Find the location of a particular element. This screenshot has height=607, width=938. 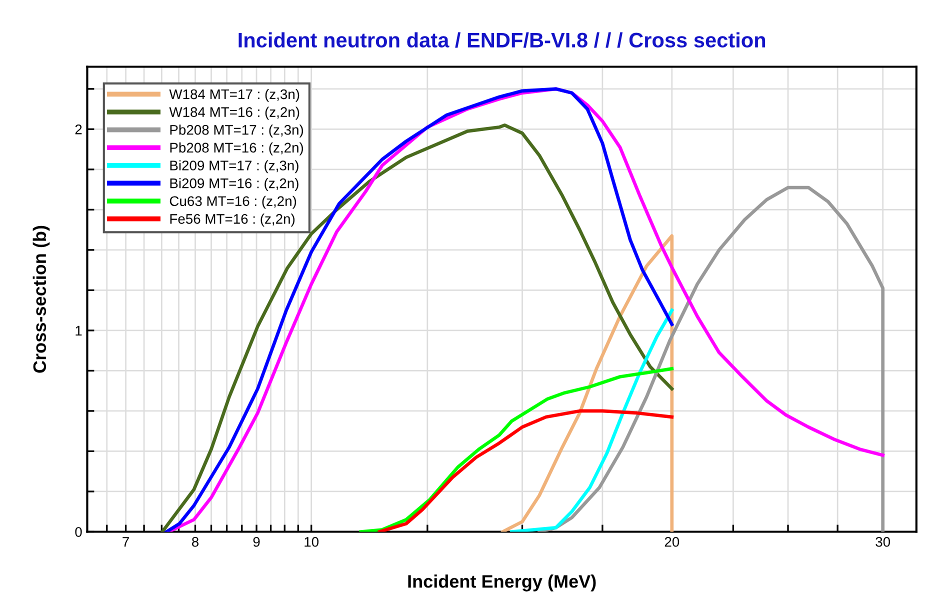

x-axis-title: Incident Energy (MeV) is located at coordinates (502, 583).